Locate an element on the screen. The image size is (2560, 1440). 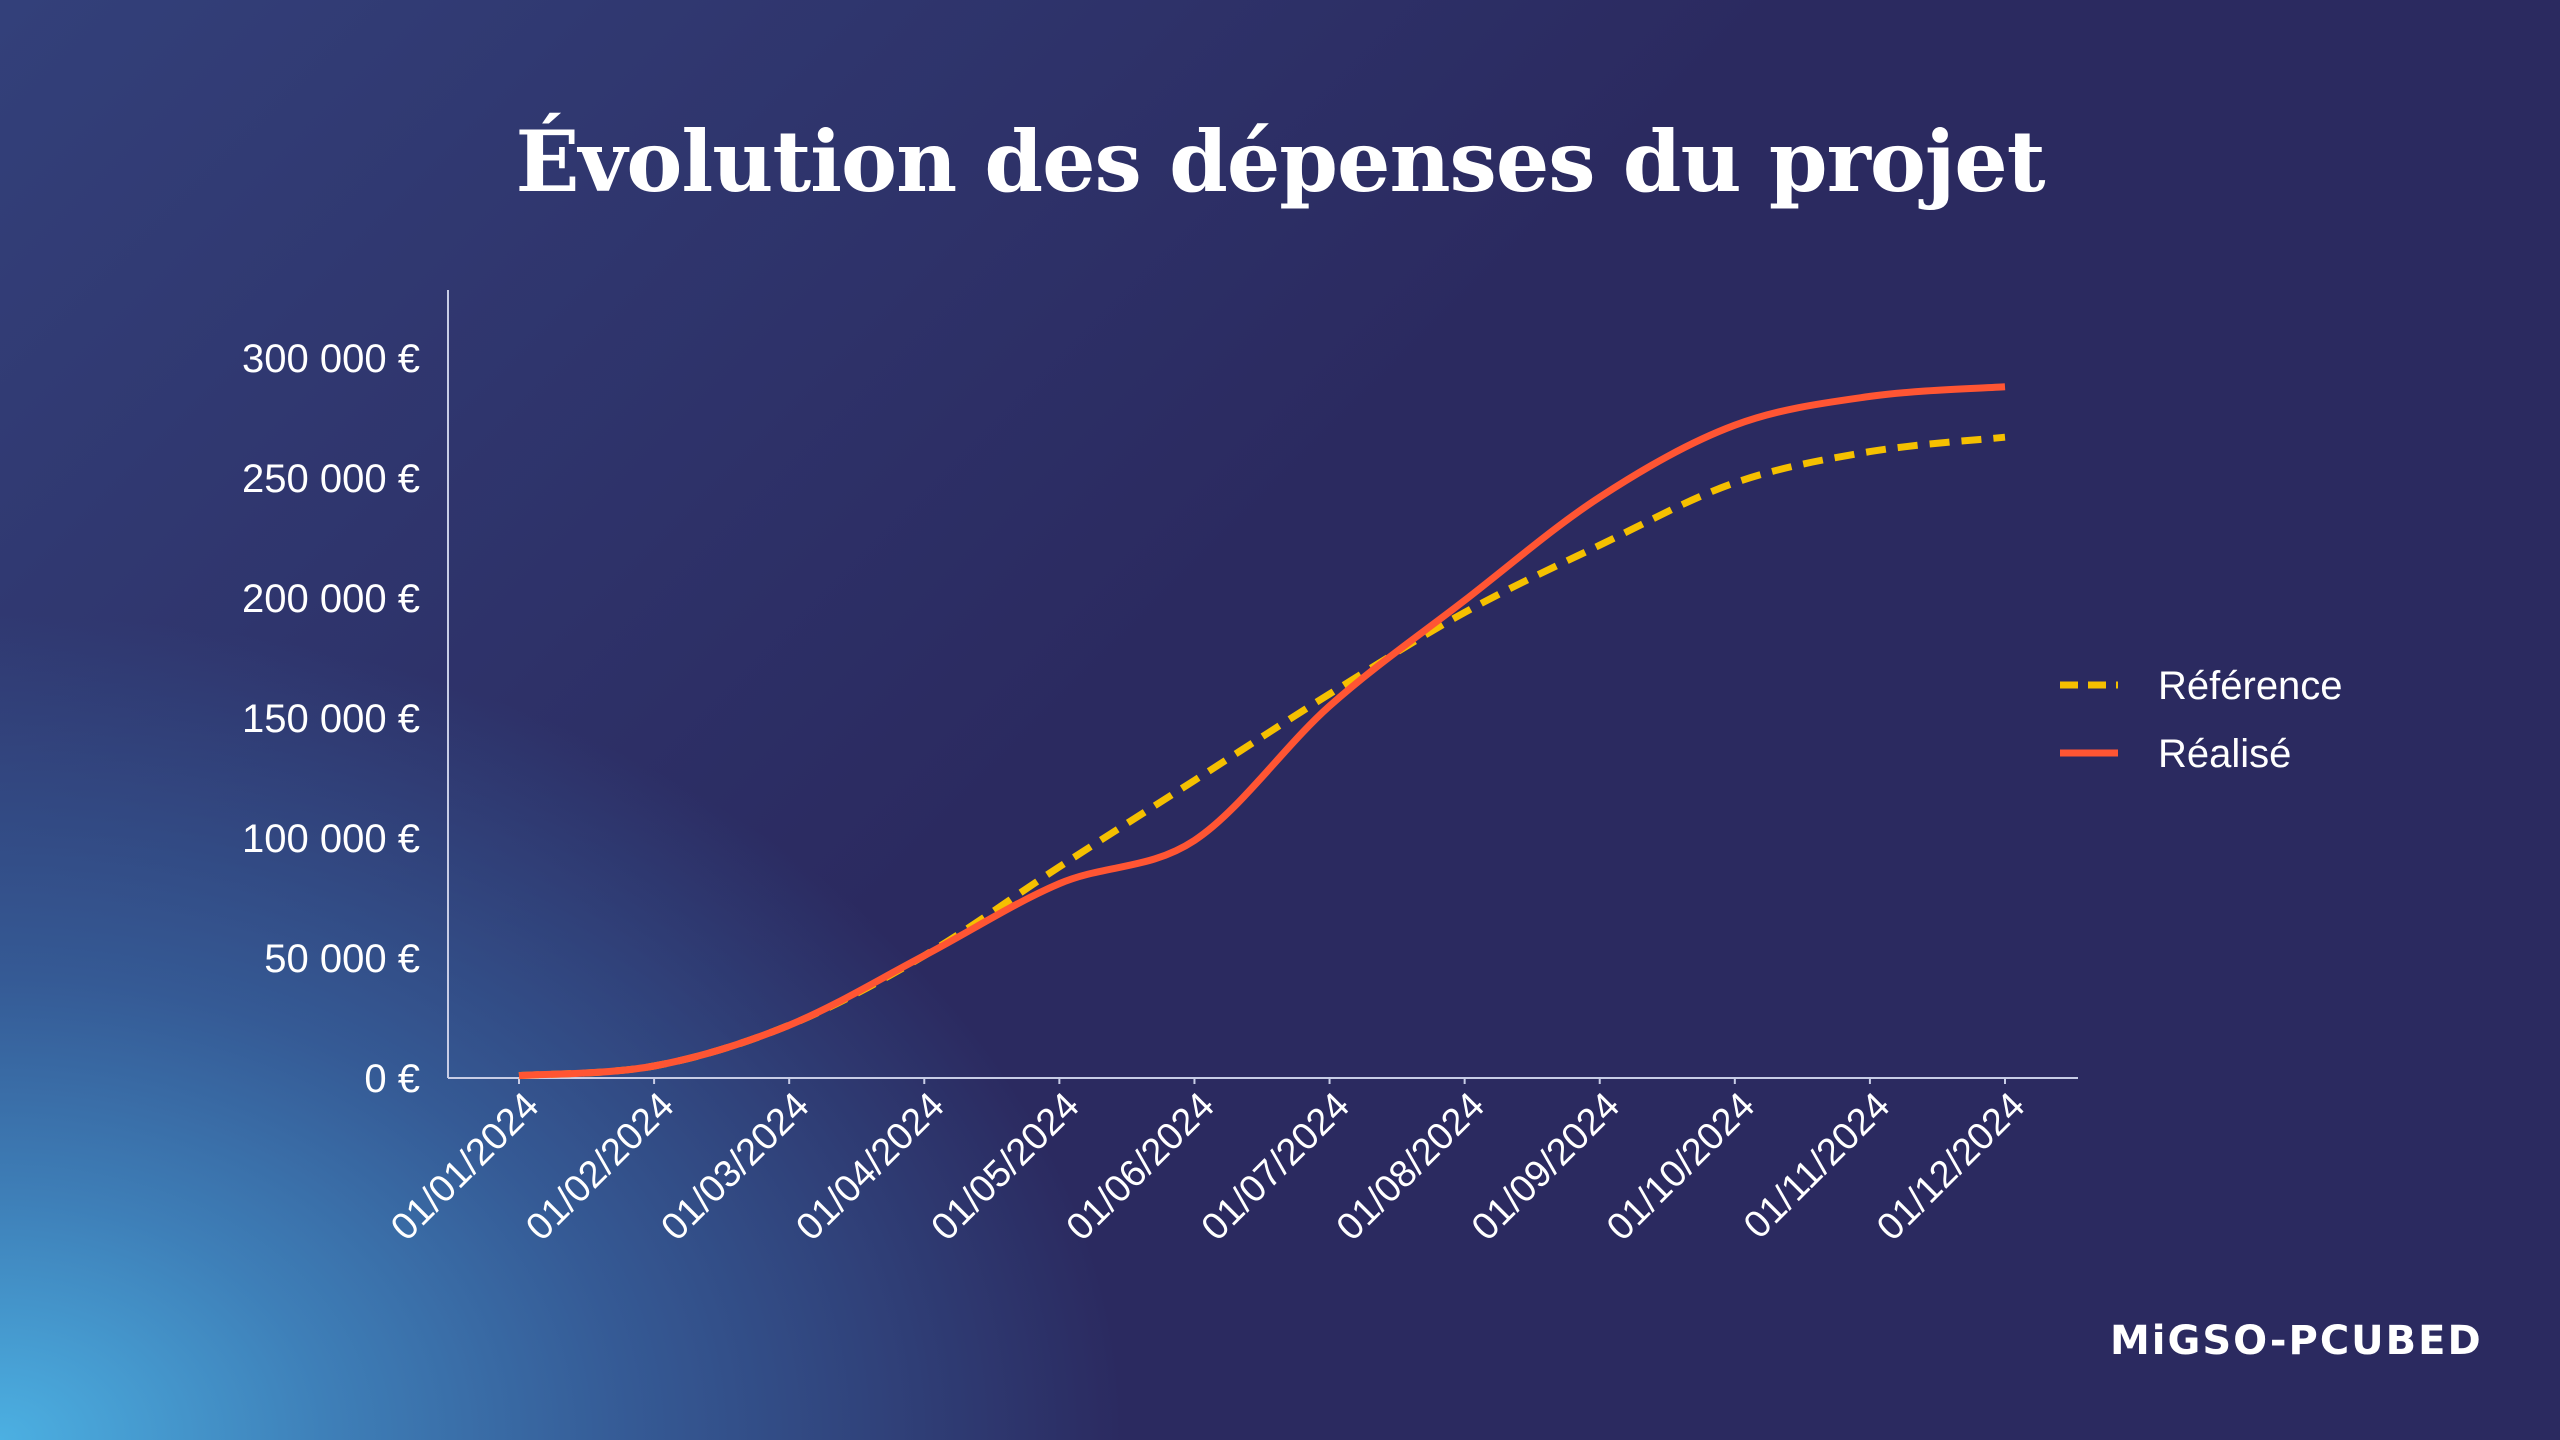
x-tick-label: 01/12/2024 is located at coordinates (1951, 1167).